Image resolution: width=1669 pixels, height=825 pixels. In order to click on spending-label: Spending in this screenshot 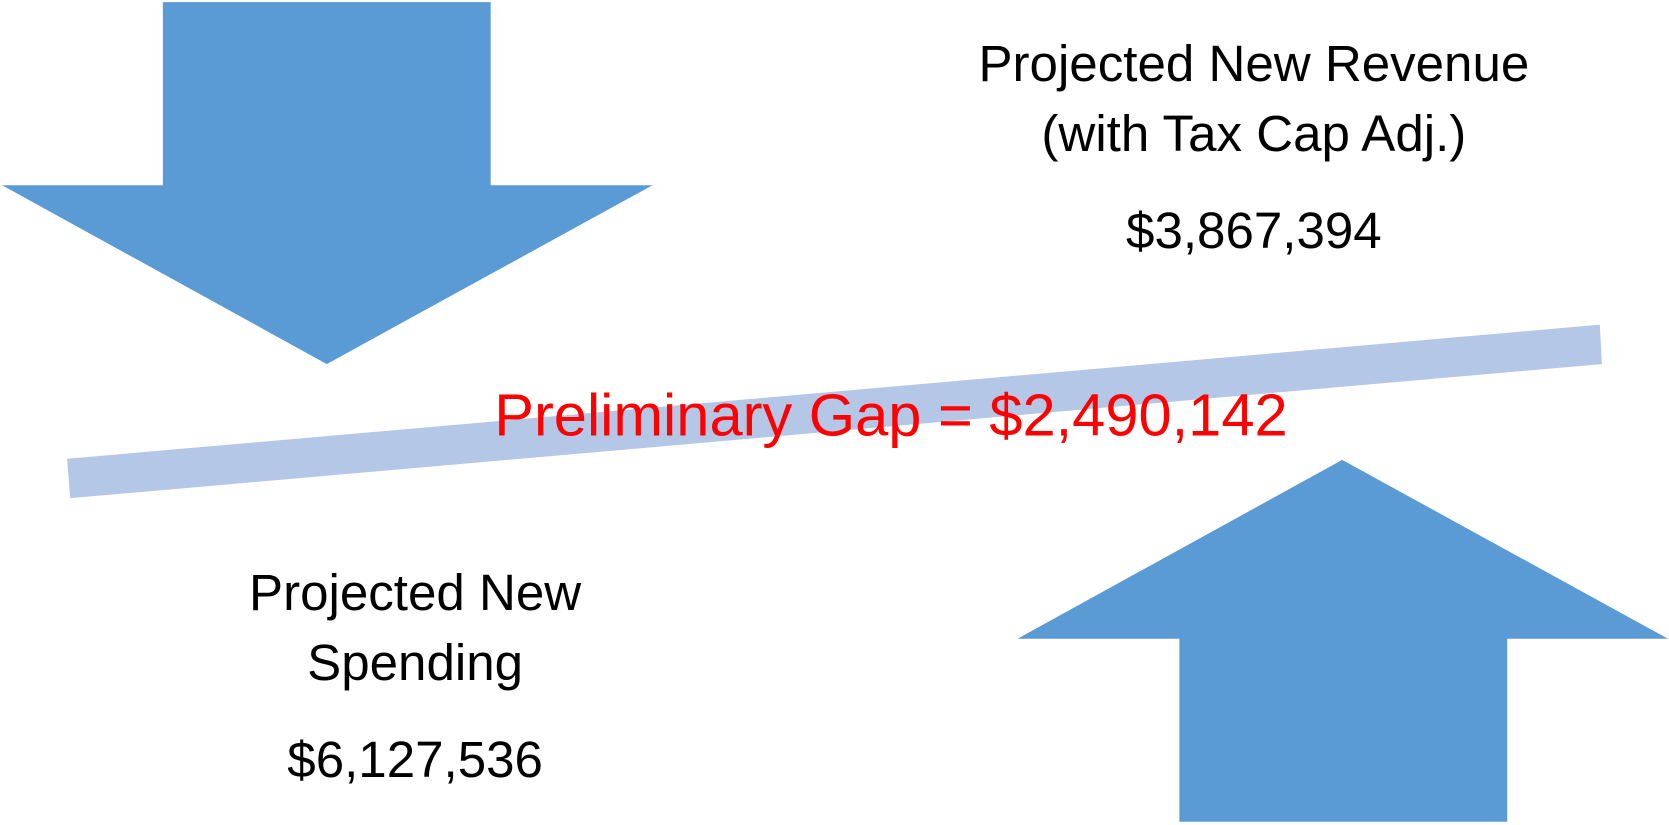, I will do `click(415, 662)`.